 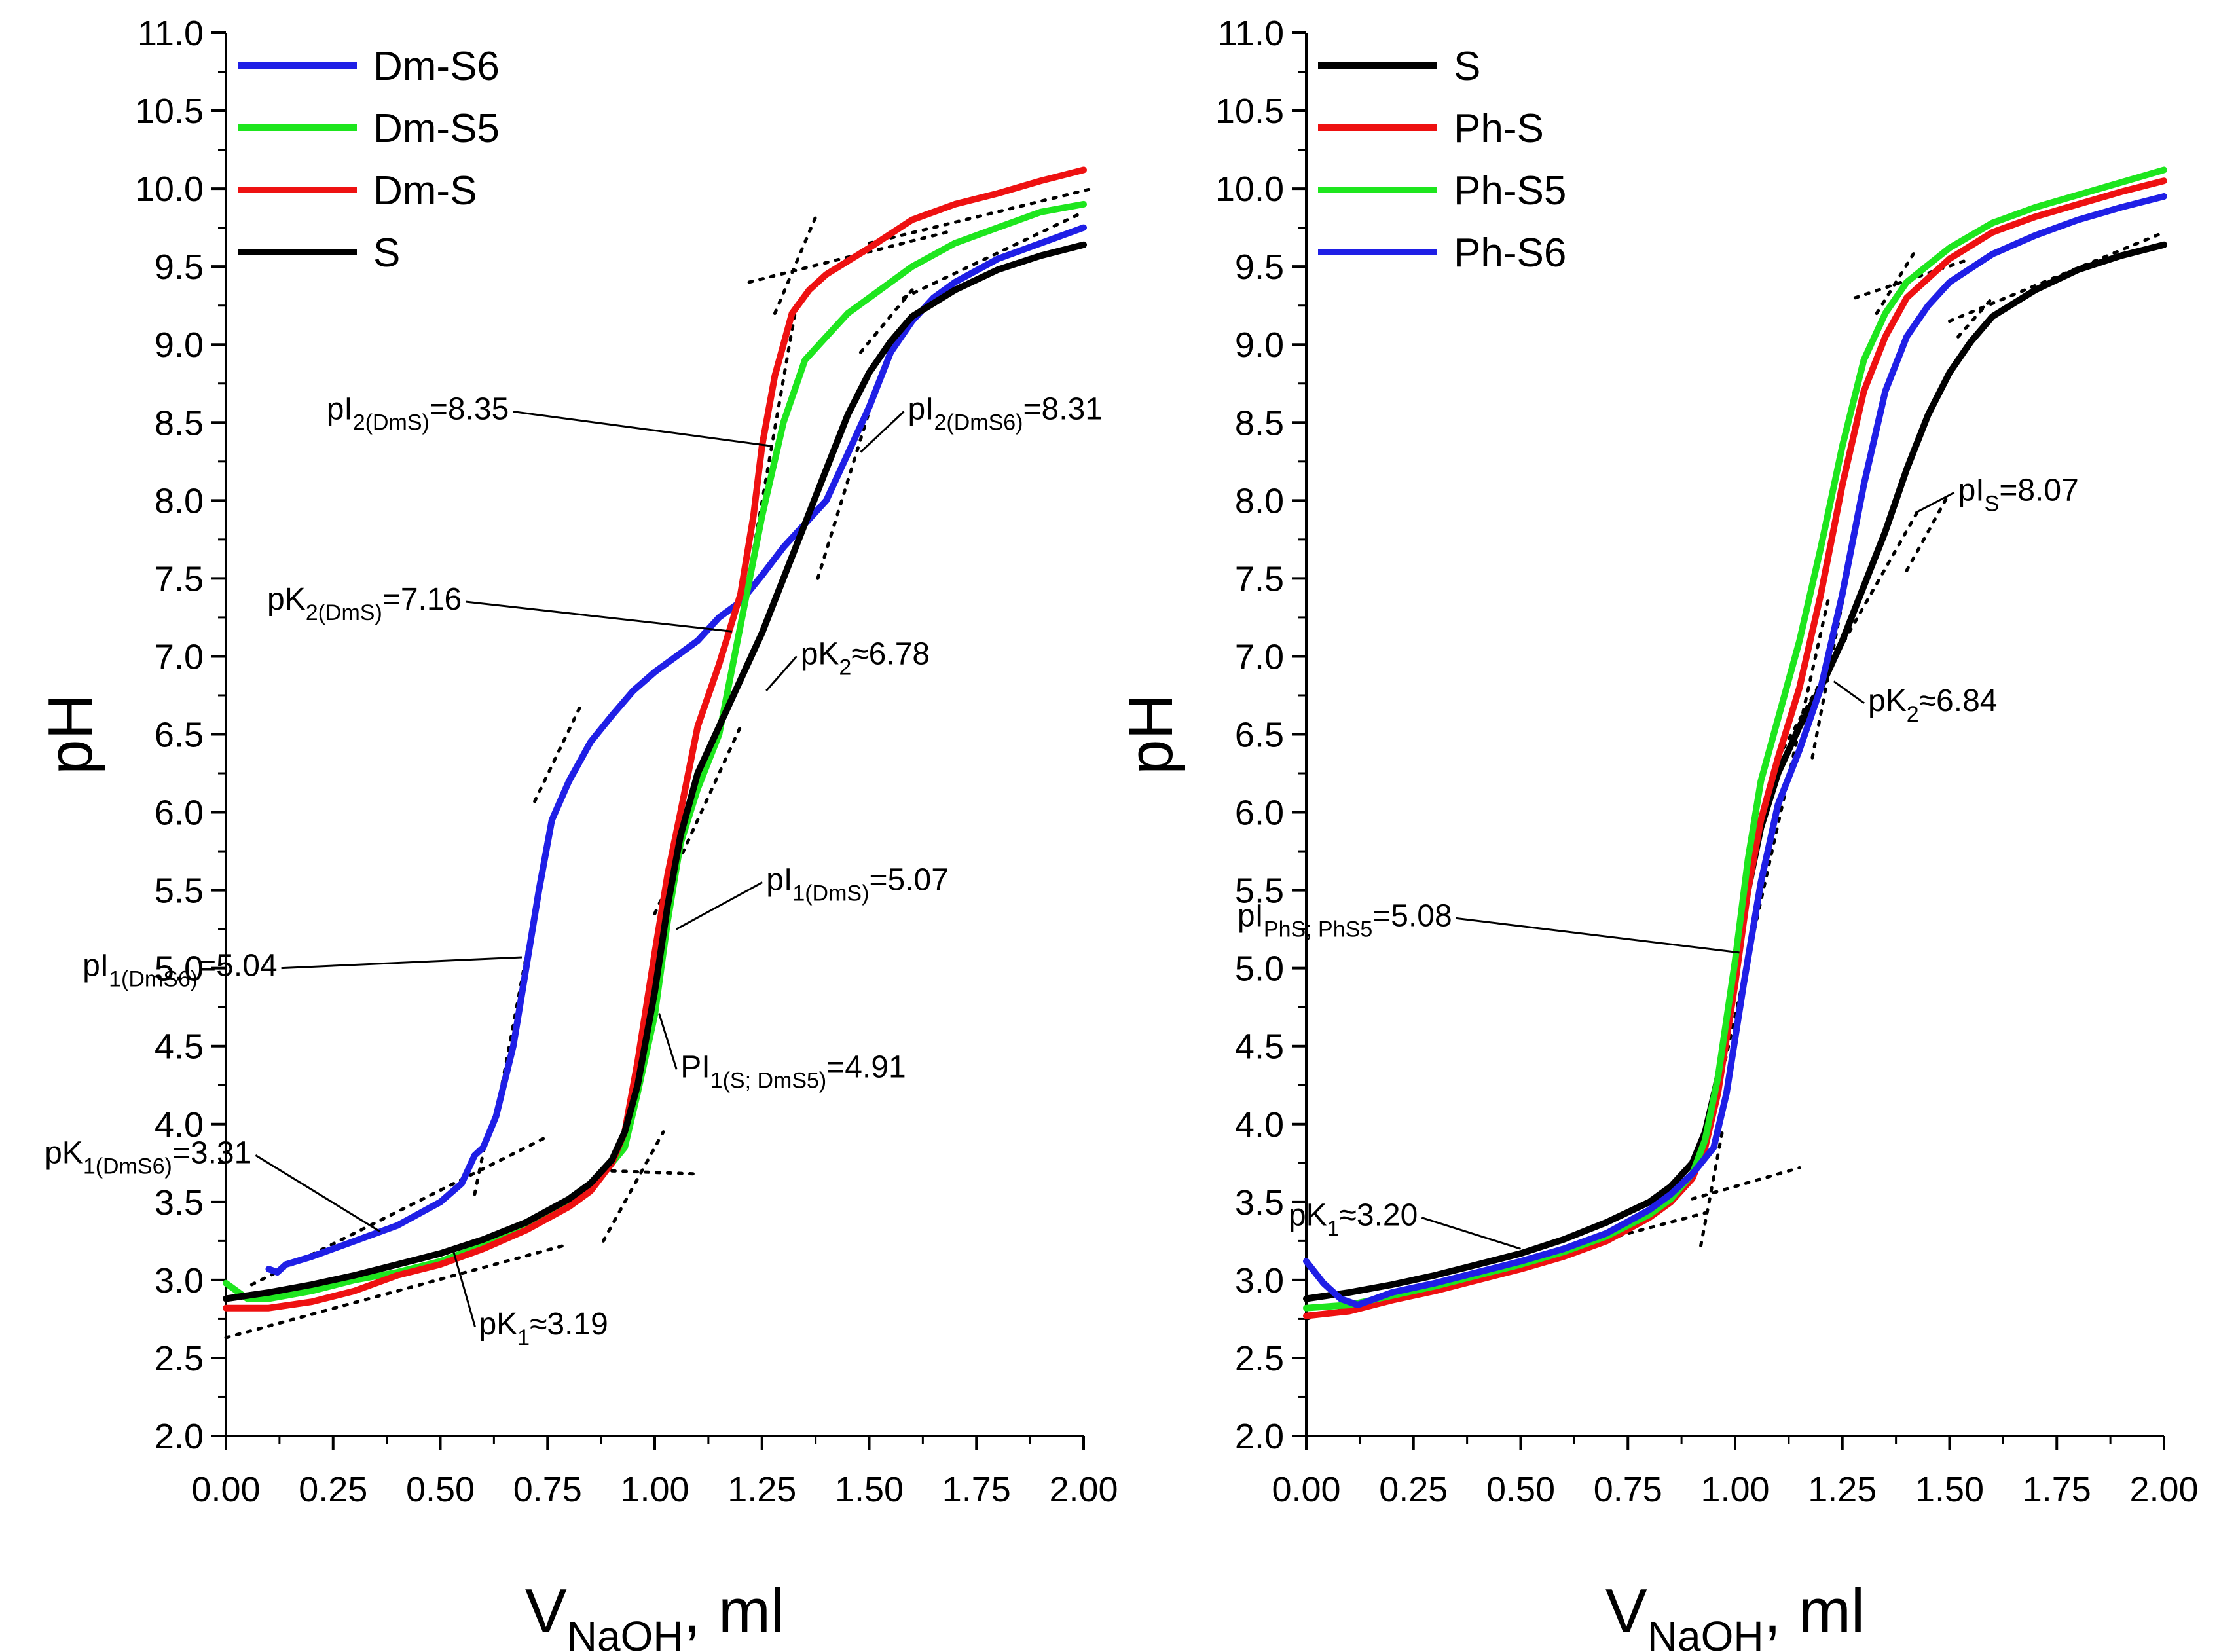 I want to click on annotation-label-rest: =3.31, so click(x=212, y=1152).